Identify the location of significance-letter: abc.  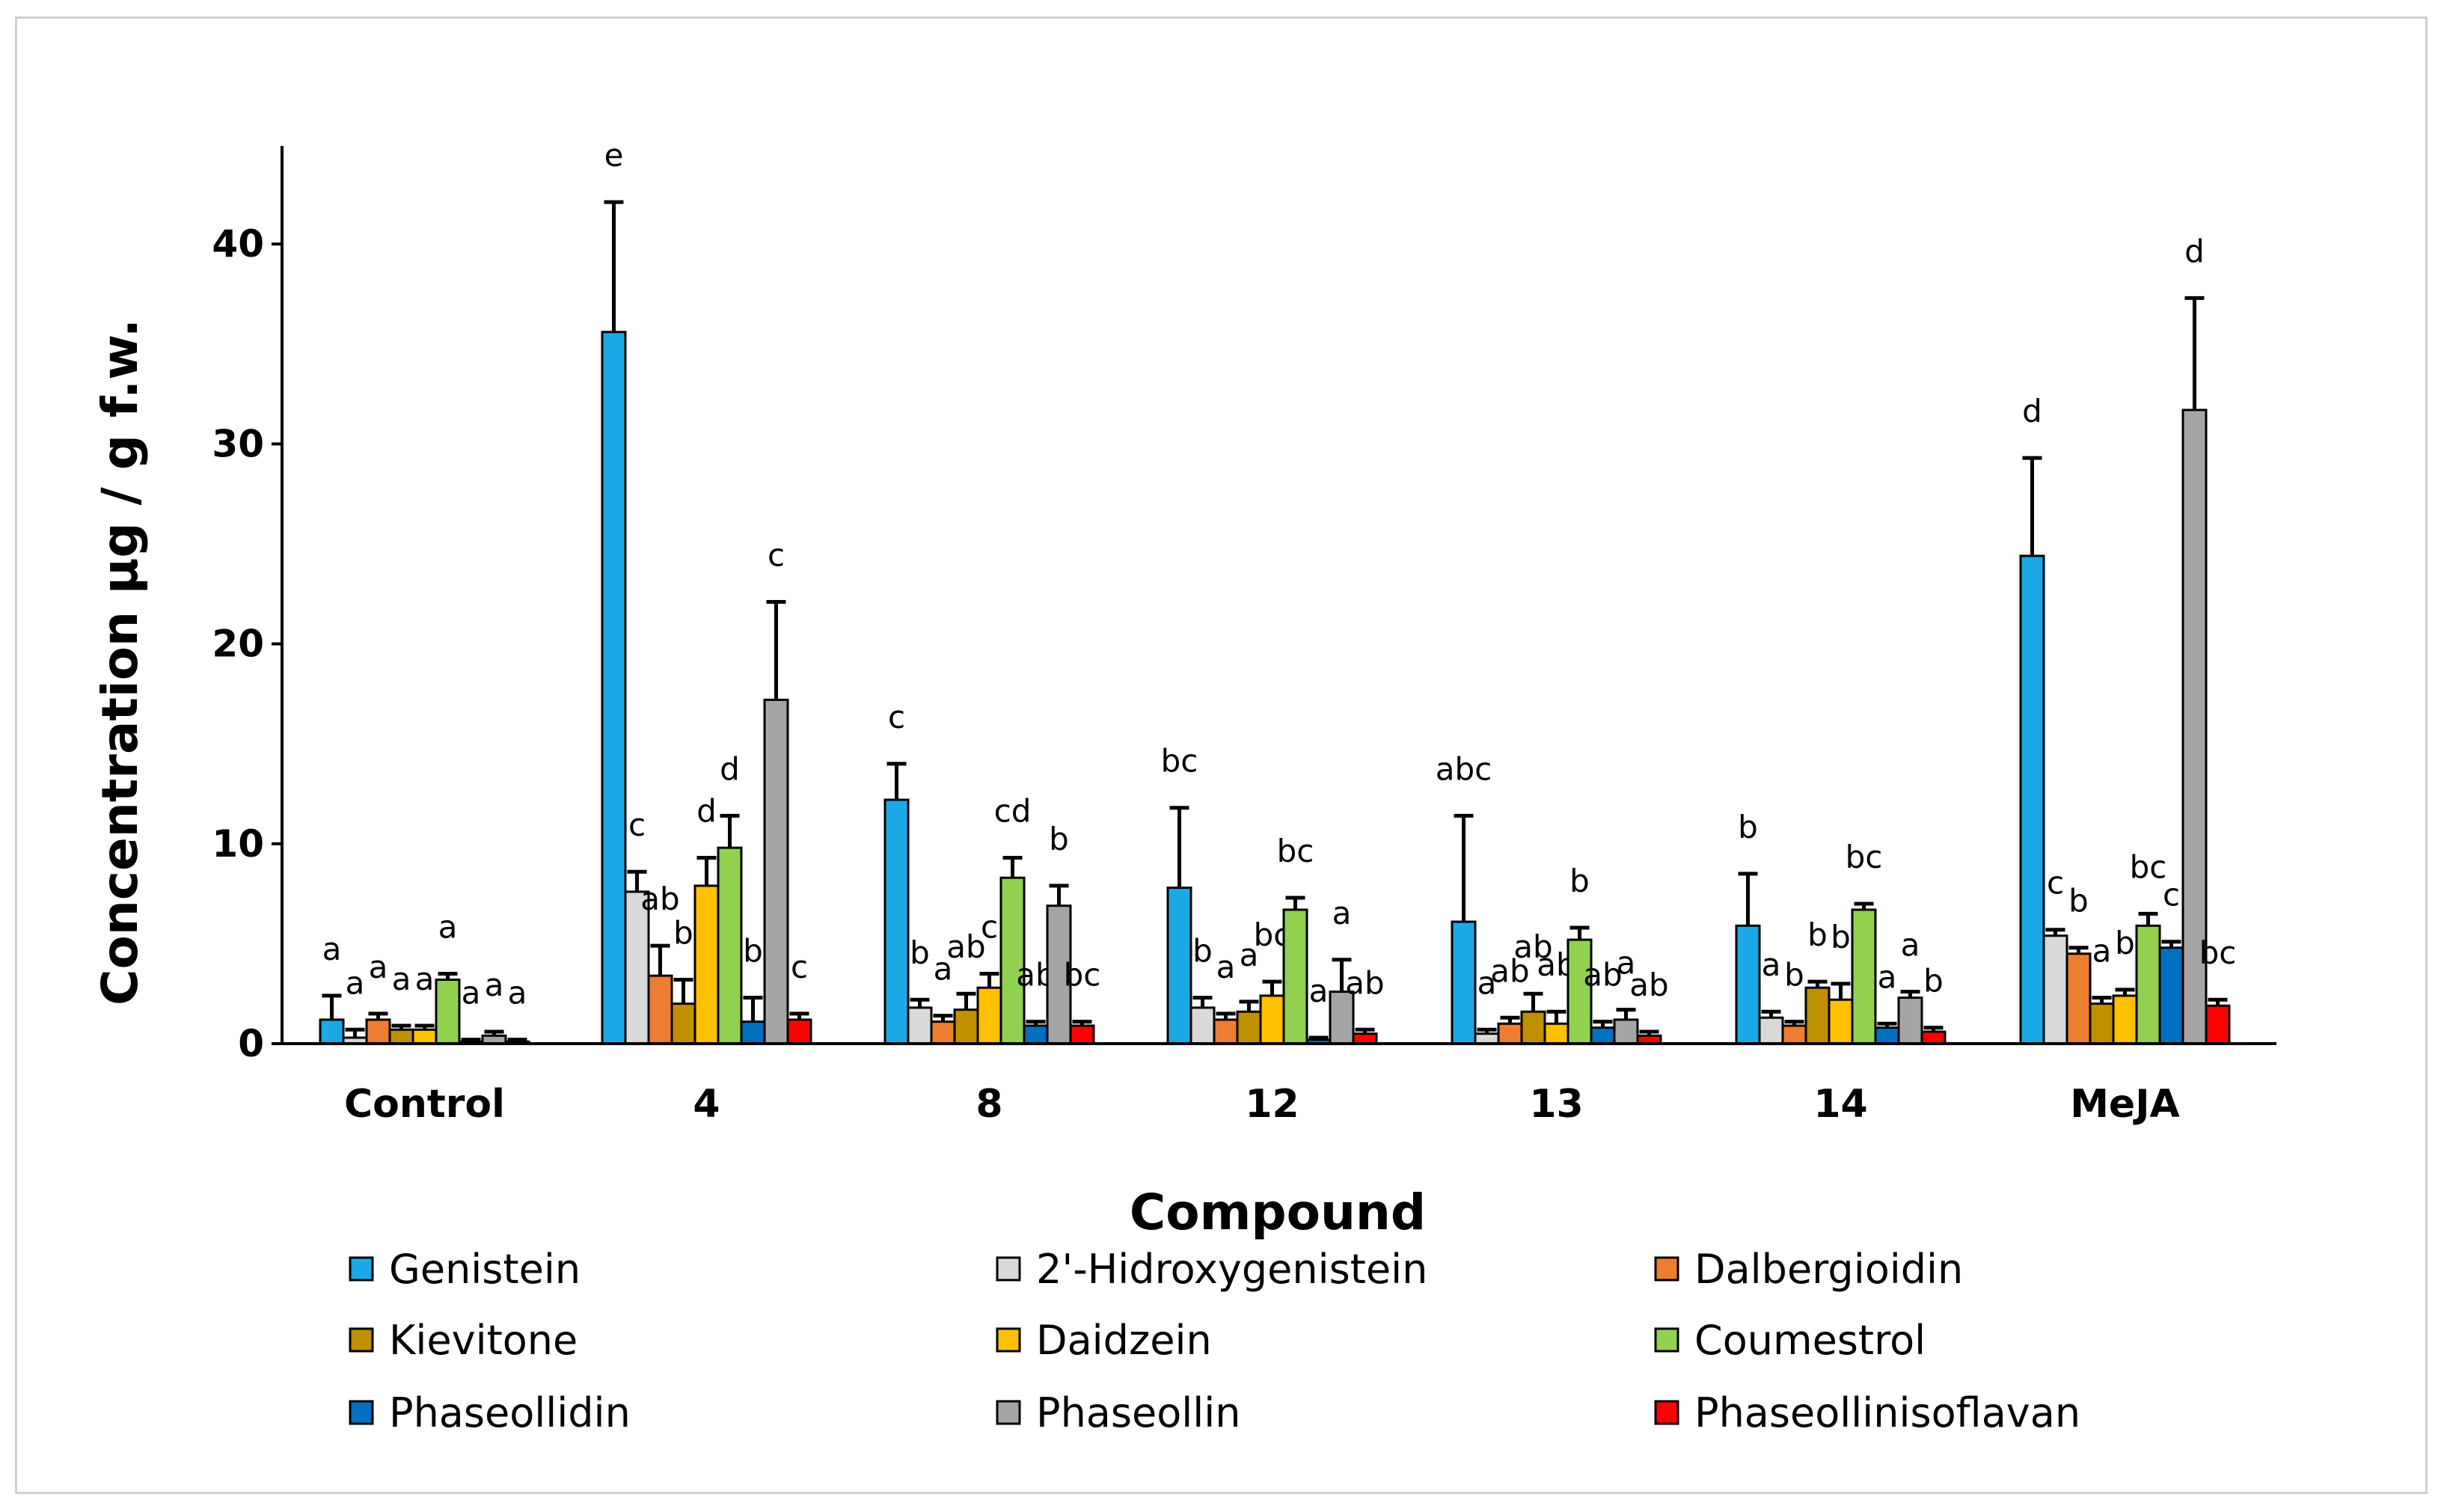
(1464, 768).